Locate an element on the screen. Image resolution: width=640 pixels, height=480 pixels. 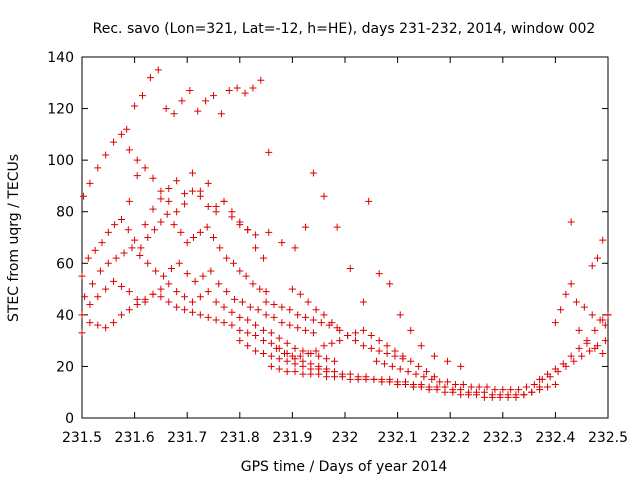
x-tick-label: 231.6 is located at coordinates (135, 438).